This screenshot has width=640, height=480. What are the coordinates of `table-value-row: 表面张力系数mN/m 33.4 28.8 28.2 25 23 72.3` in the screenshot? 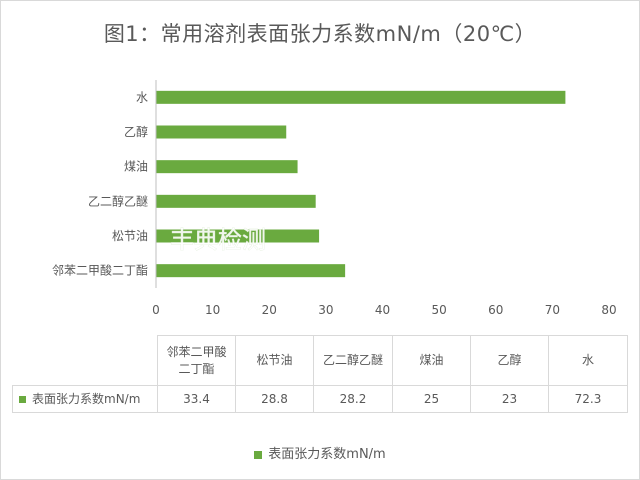 It's located at (320, 399).